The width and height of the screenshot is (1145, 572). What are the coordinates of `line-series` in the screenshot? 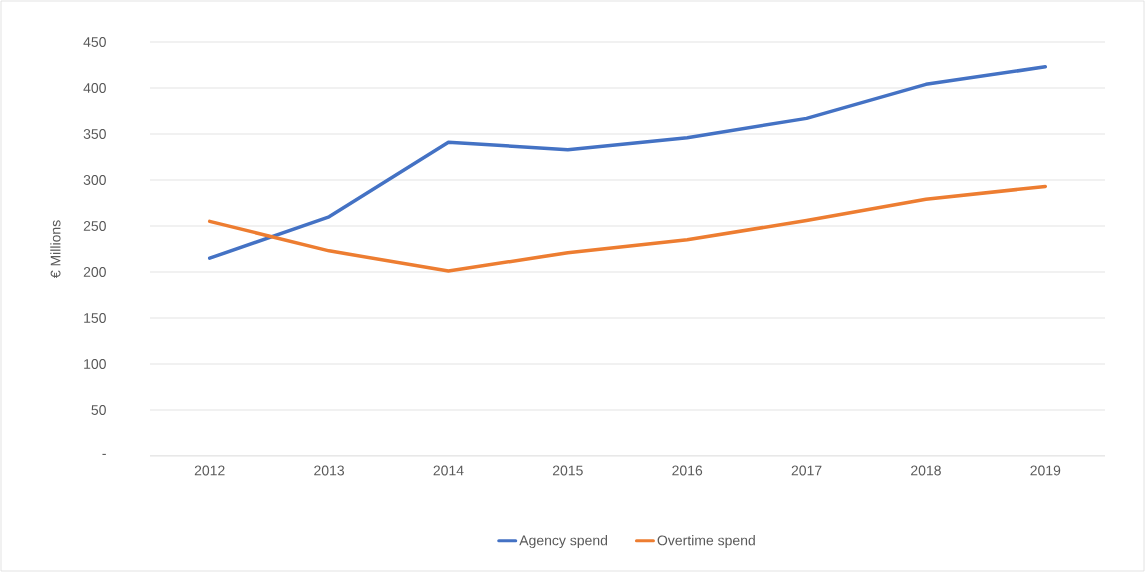 It's located at (627, 228).